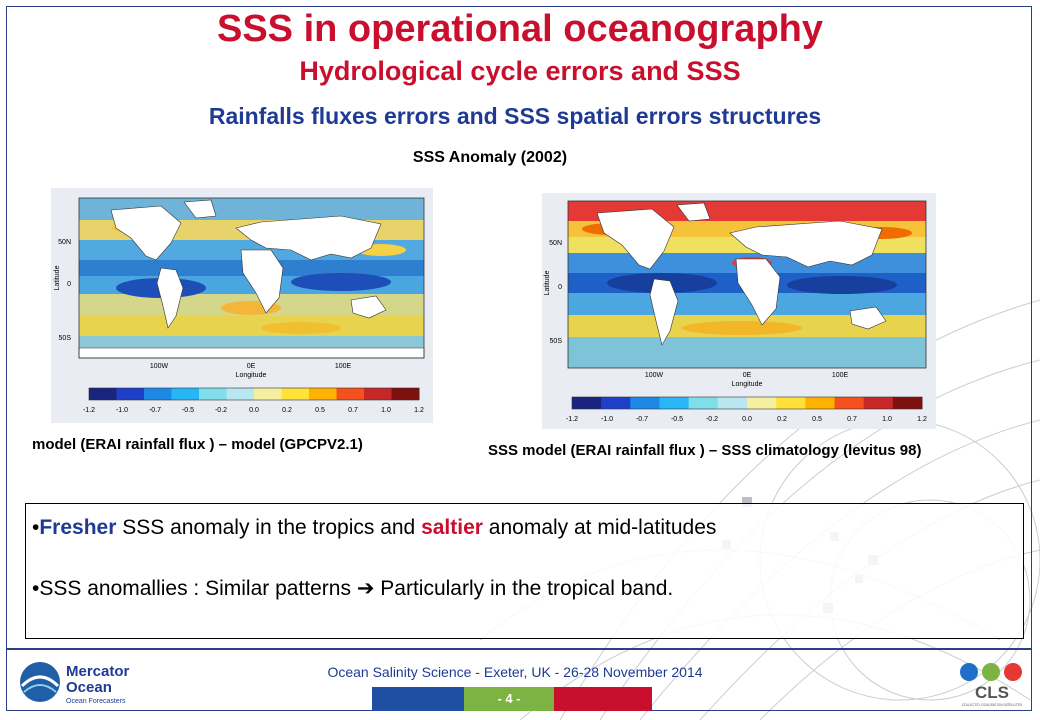 The width and height of the screenshot is (1040, 720). What do you see at coordinates (452, 527) in the screenshot?
I see `highlight-saltier: saltier` at bounding box center [452, 527].